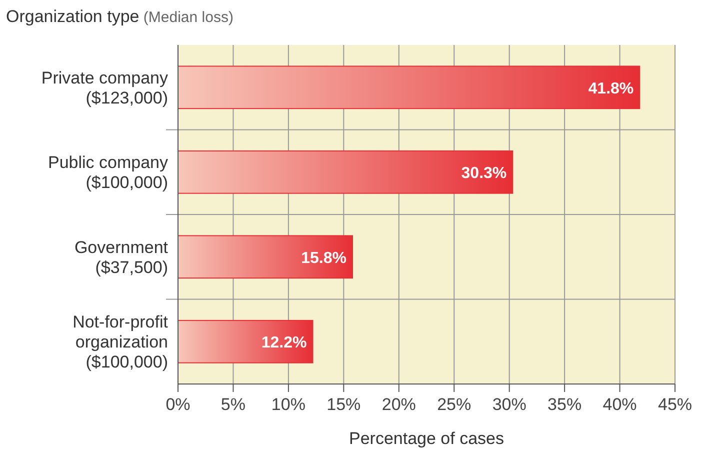 The width and height of the screenshot is (701, 454). What do you see at coordinates (284, 343) in the screenshot?
I see `data-label: 12.2%` at bounding box center [284, 343].